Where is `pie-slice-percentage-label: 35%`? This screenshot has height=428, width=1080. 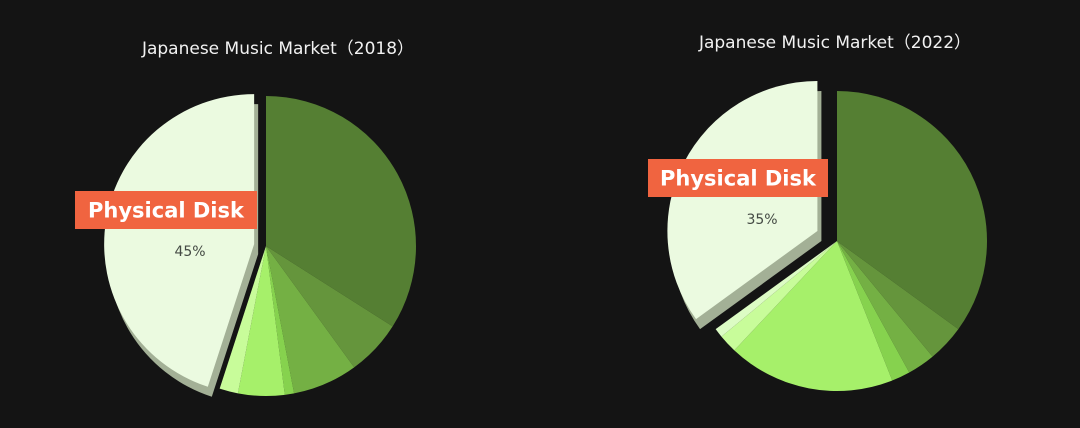 pie-slice-percentage-label: 35% is located at coordinates (761, 220).